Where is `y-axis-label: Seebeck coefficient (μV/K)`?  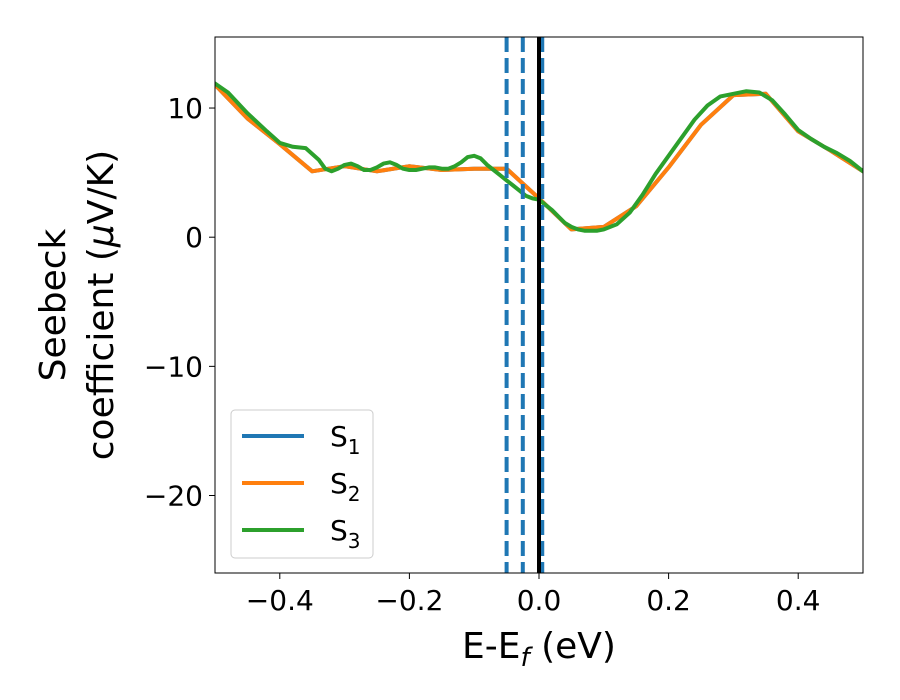
y-axis-label: Seebeck coefficient (μV/K) is located at coordinates (77, 305).